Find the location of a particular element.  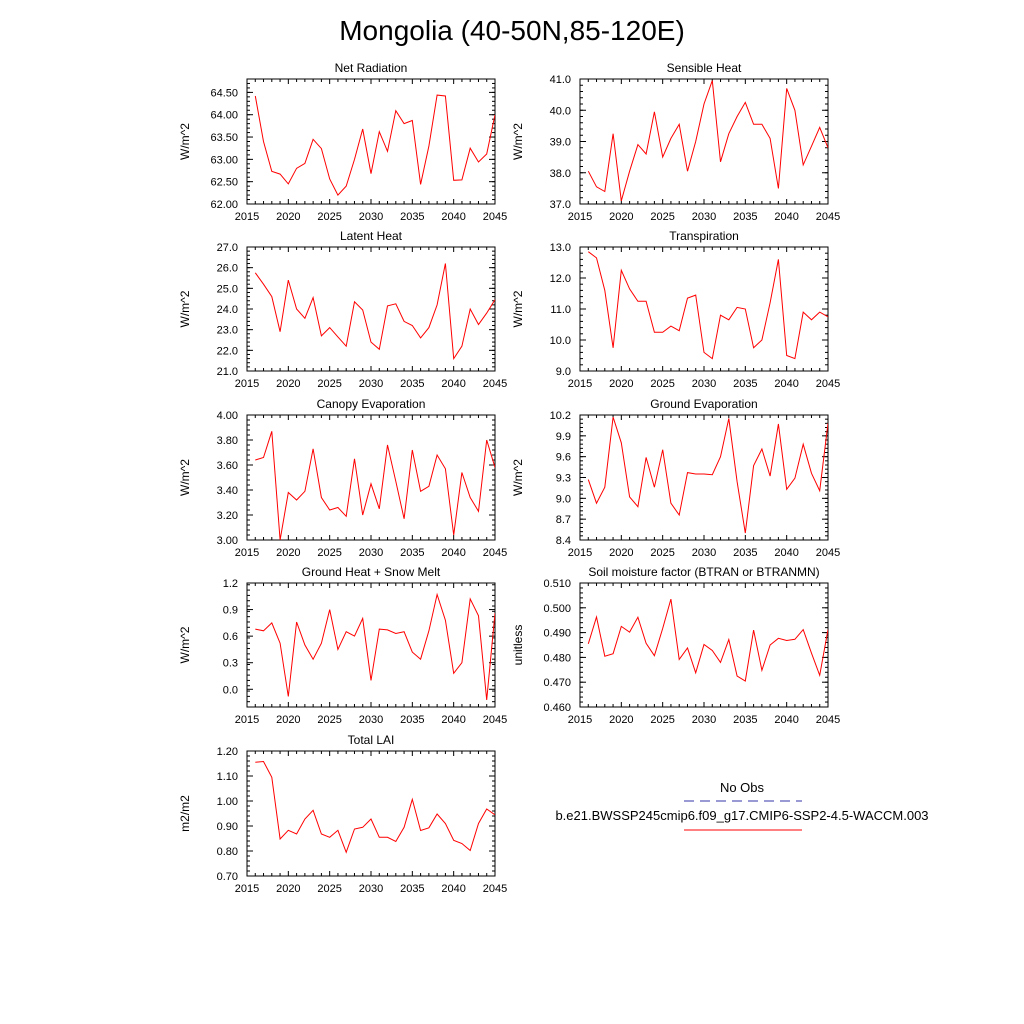

y-tick-label: 40.0 is located at coordinates (560, 111).